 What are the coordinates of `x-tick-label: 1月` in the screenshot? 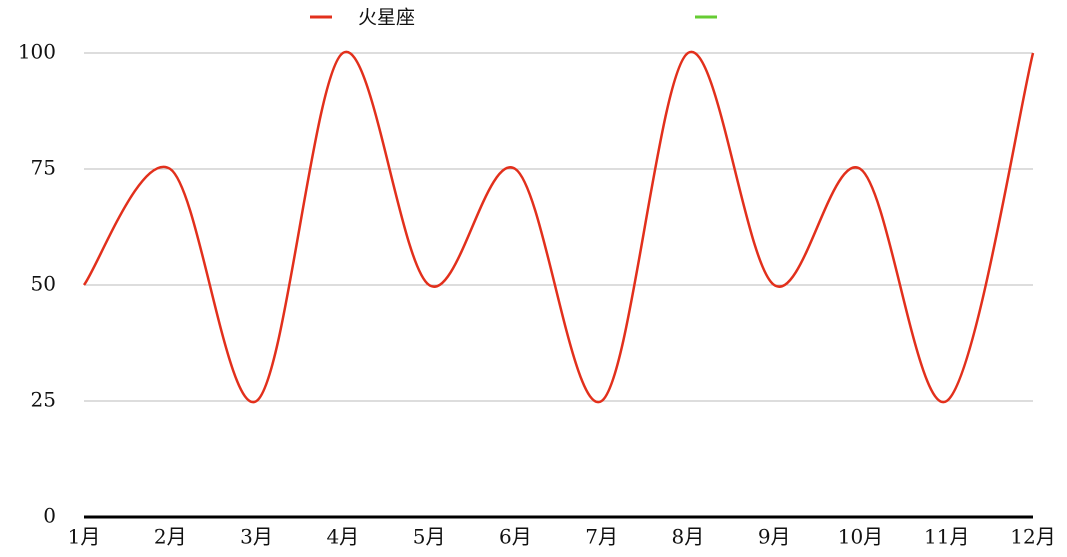 It's located at (84, 537).